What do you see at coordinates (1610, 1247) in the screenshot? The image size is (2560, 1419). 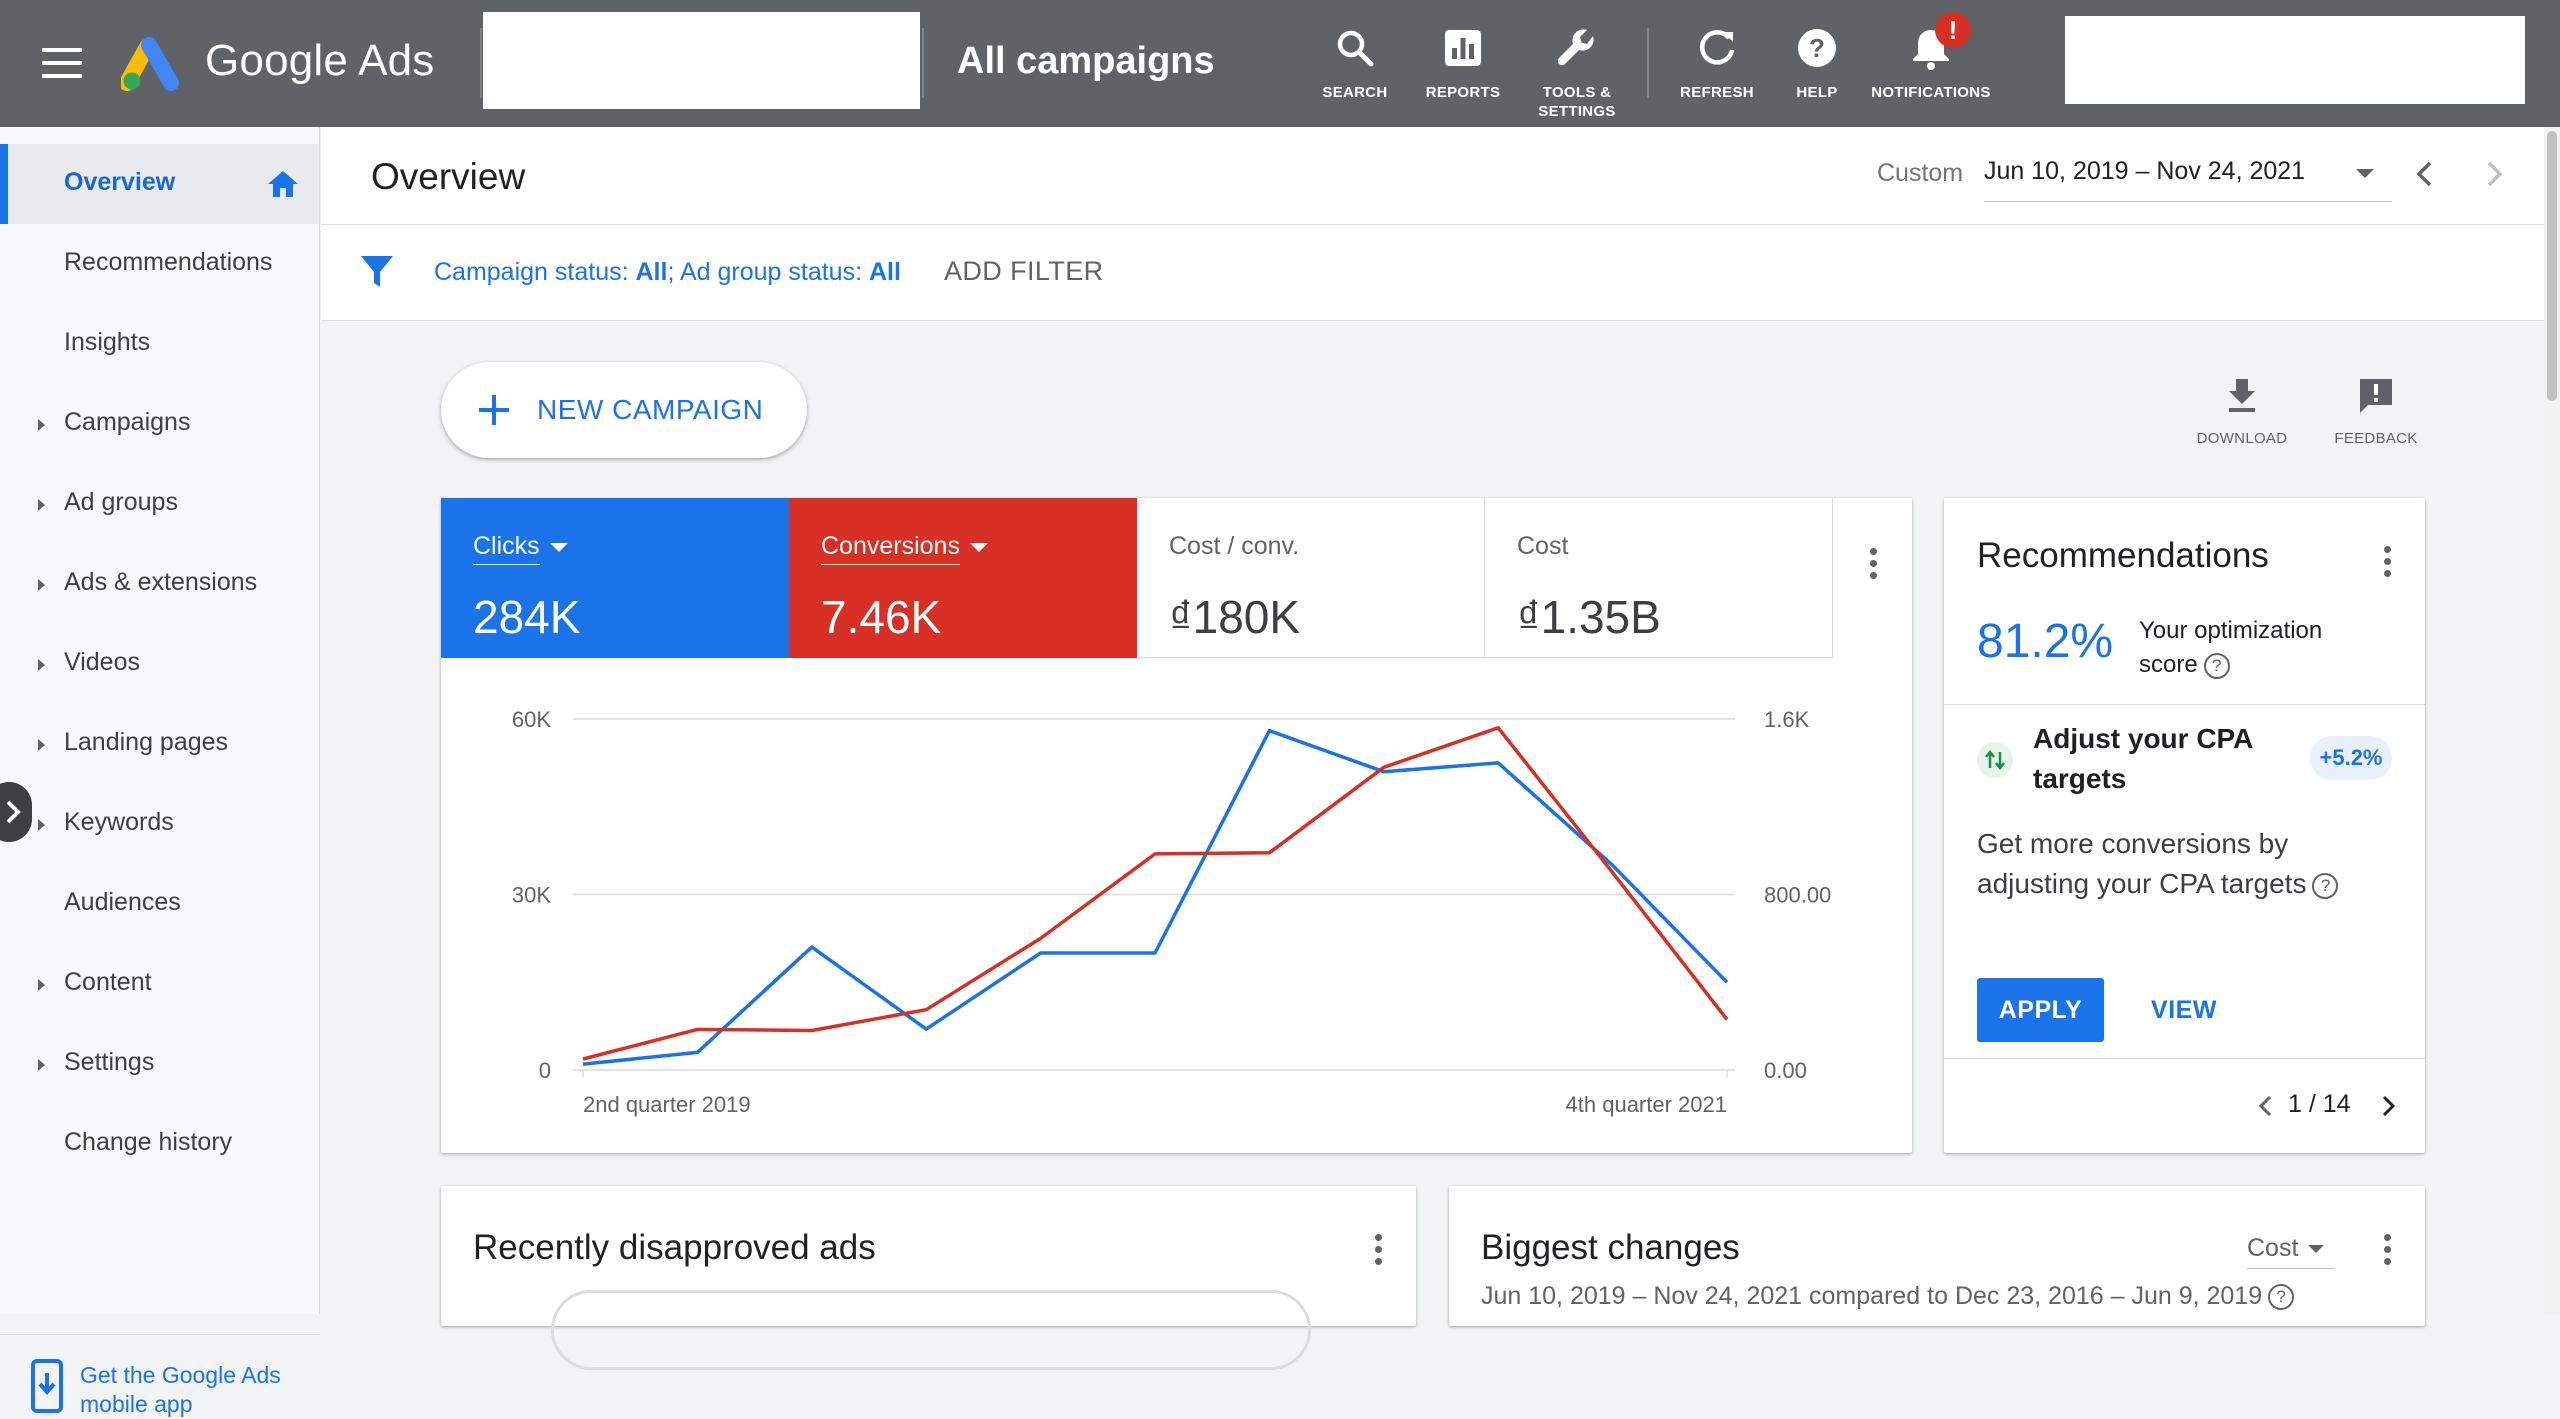 I see `card-title: Biggest changes` at bounding box center [1610, 1247].